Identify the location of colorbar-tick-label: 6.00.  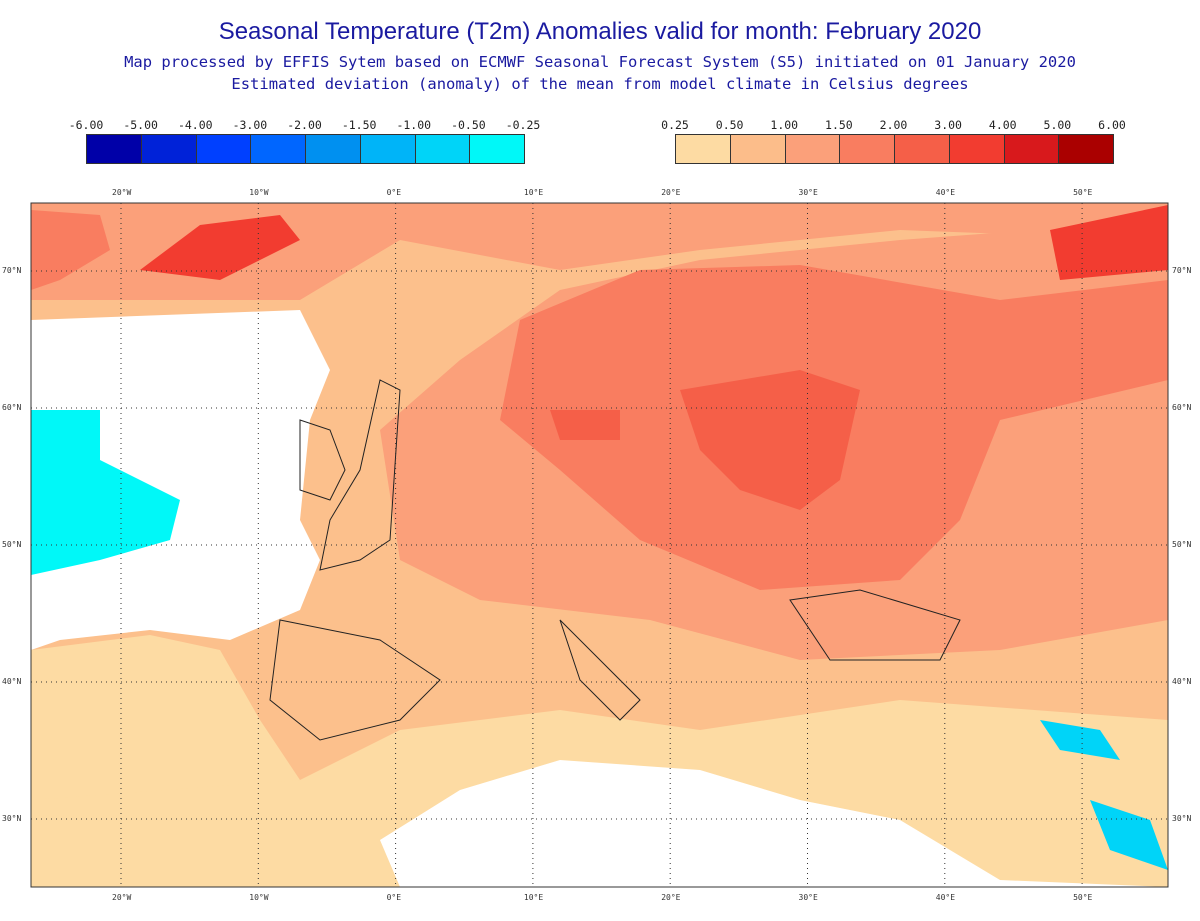
(1112, 125).